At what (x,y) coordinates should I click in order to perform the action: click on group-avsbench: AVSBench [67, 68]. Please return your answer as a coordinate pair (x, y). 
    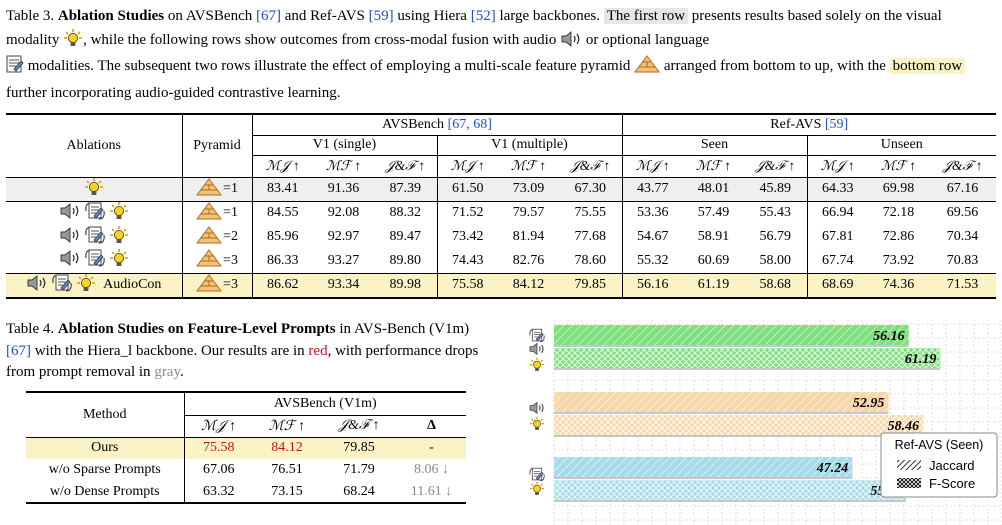
    Looking at the image, I should click on (437, 125).